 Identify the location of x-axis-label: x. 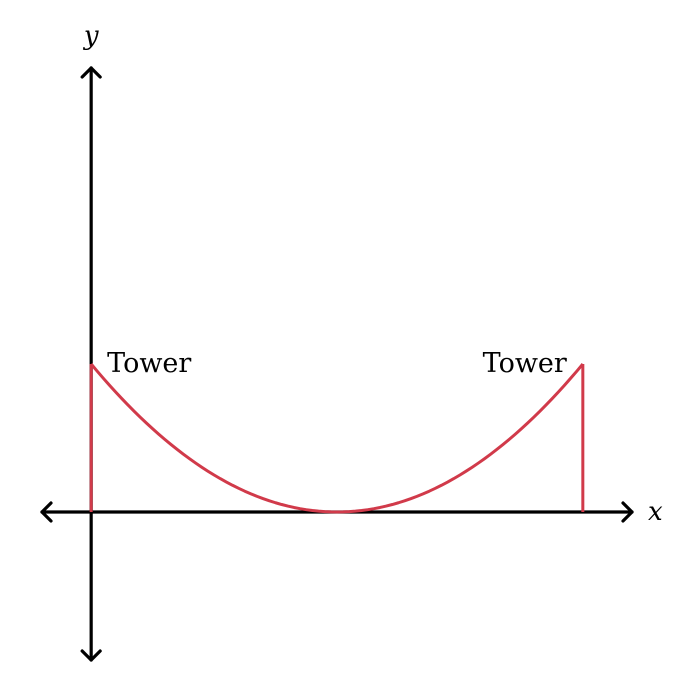
(655, 512).